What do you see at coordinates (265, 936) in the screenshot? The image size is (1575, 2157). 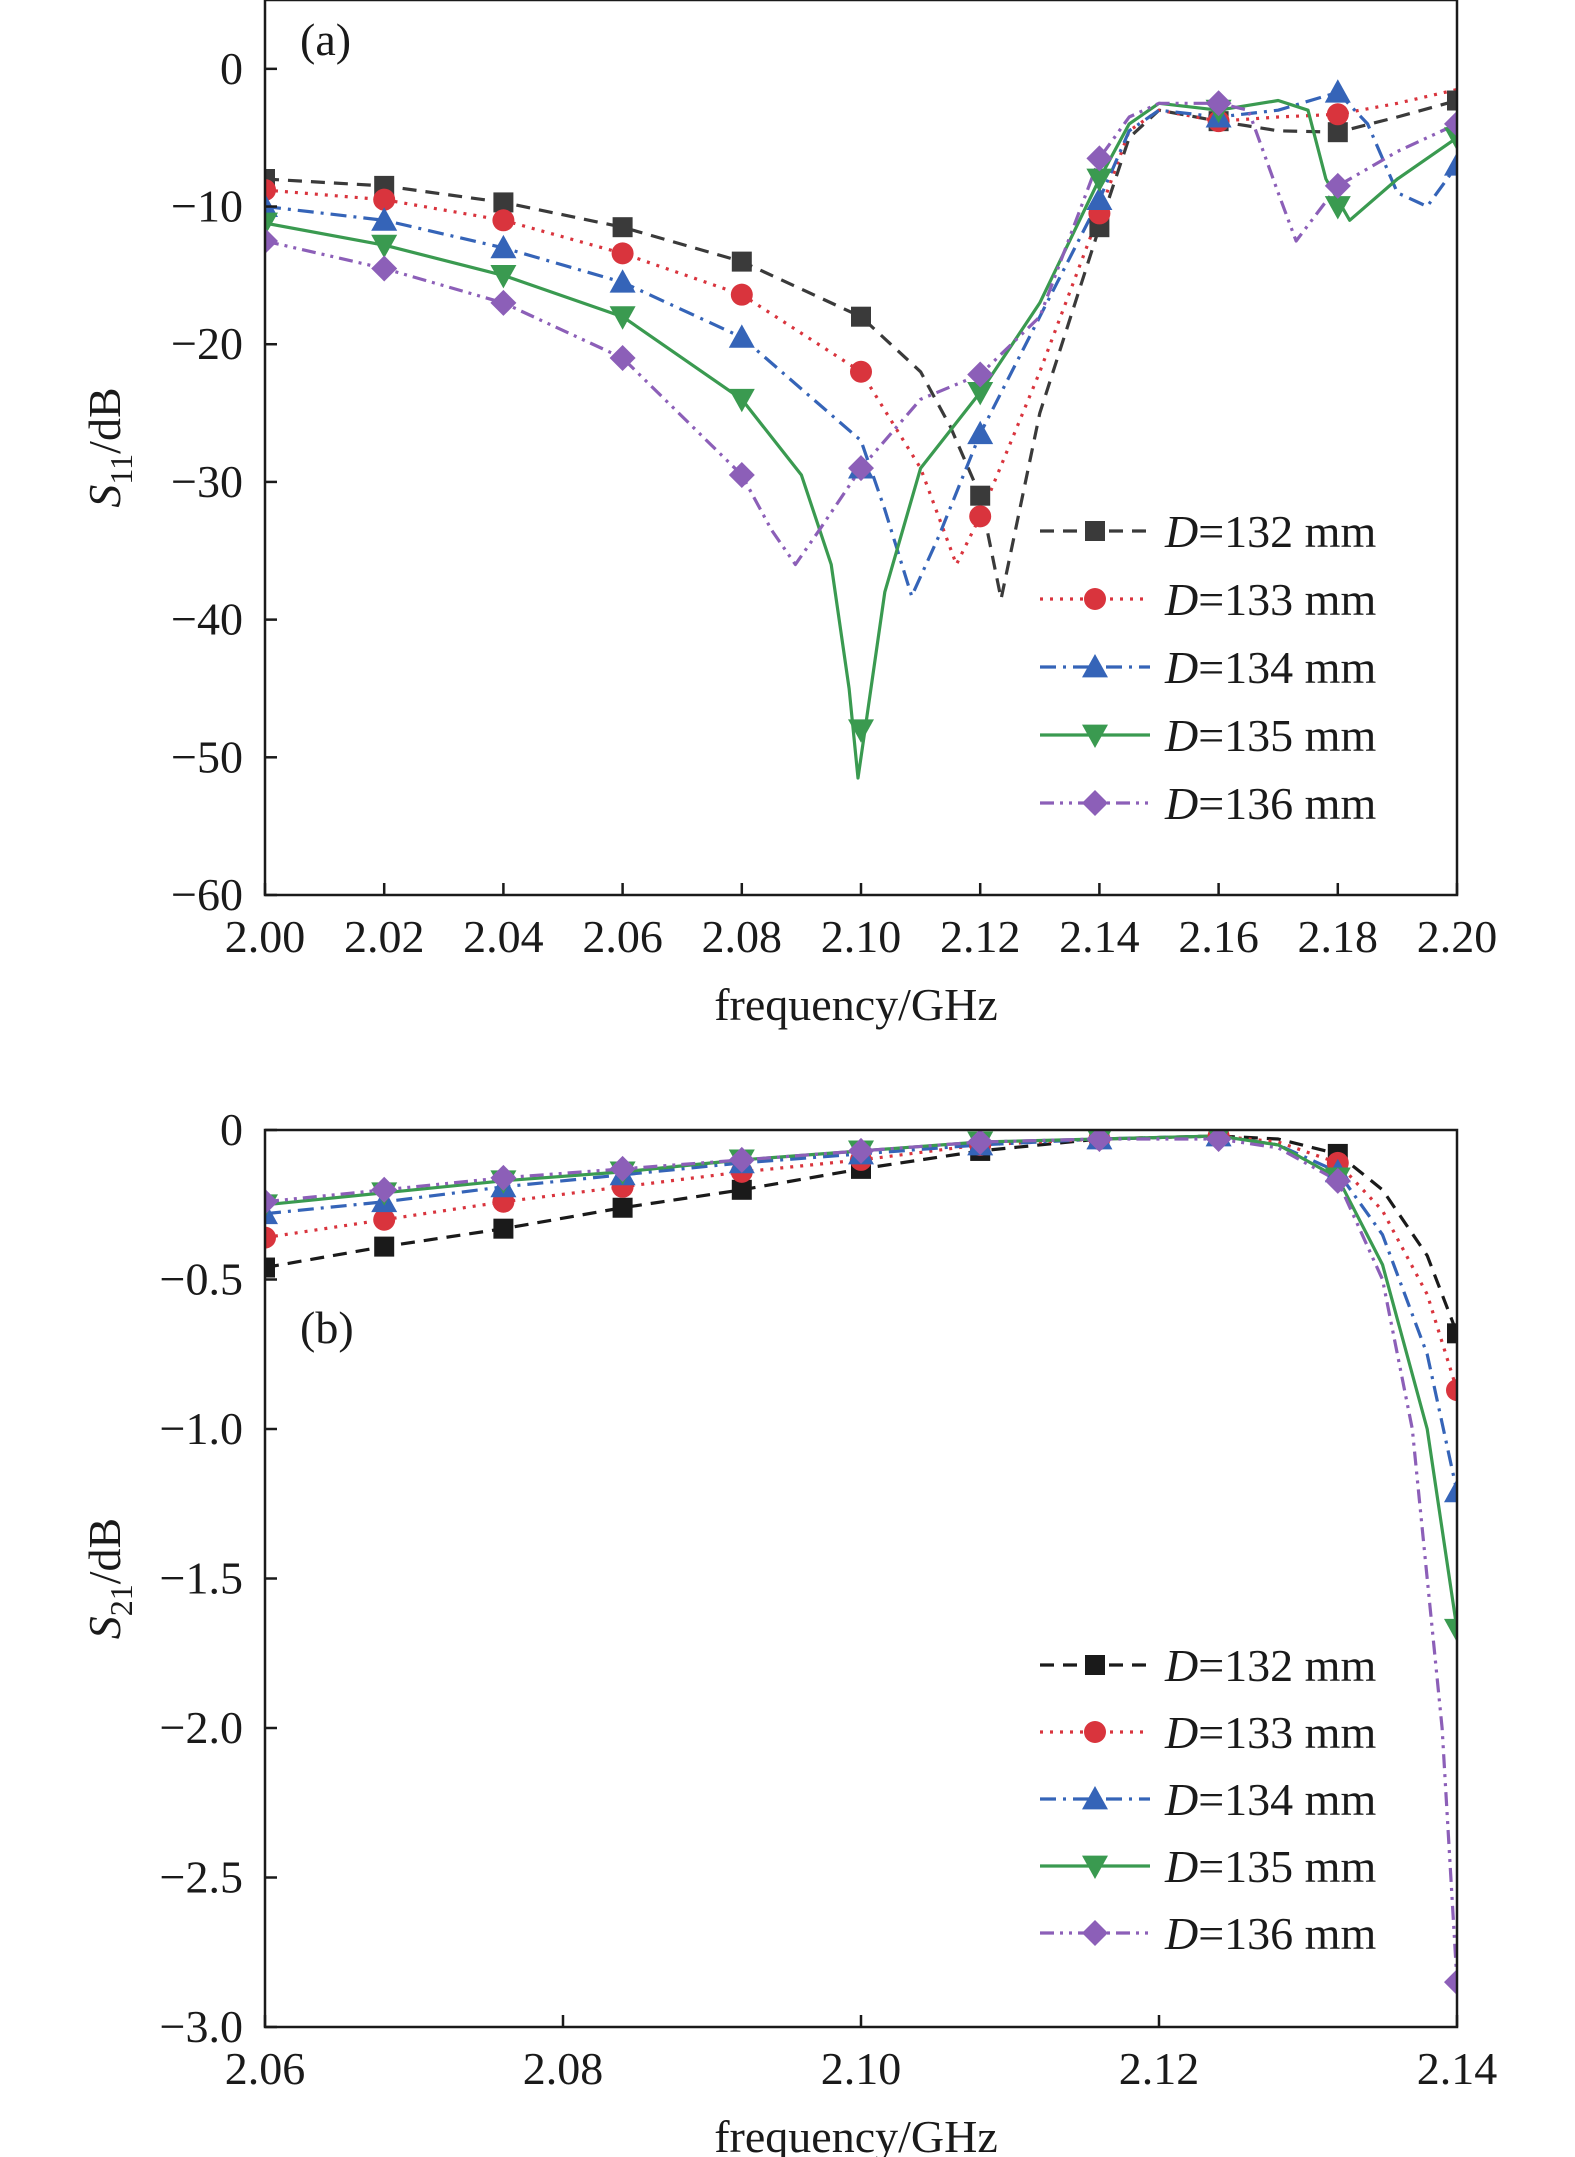 I see `x-tick-label: 2.00` at bounding box center [265, 936].